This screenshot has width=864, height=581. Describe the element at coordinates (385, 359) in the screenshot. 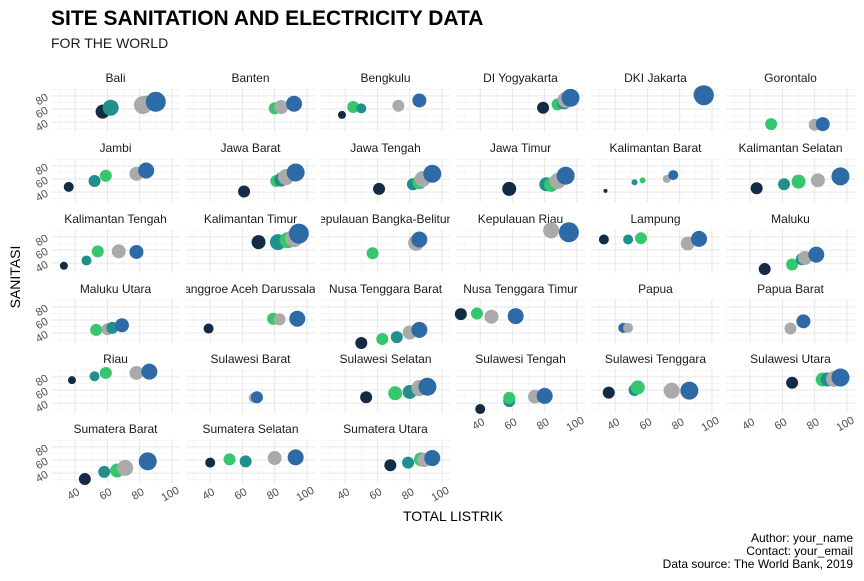

I see `facet-strip-label: Sulawesi Selatan` at that location.